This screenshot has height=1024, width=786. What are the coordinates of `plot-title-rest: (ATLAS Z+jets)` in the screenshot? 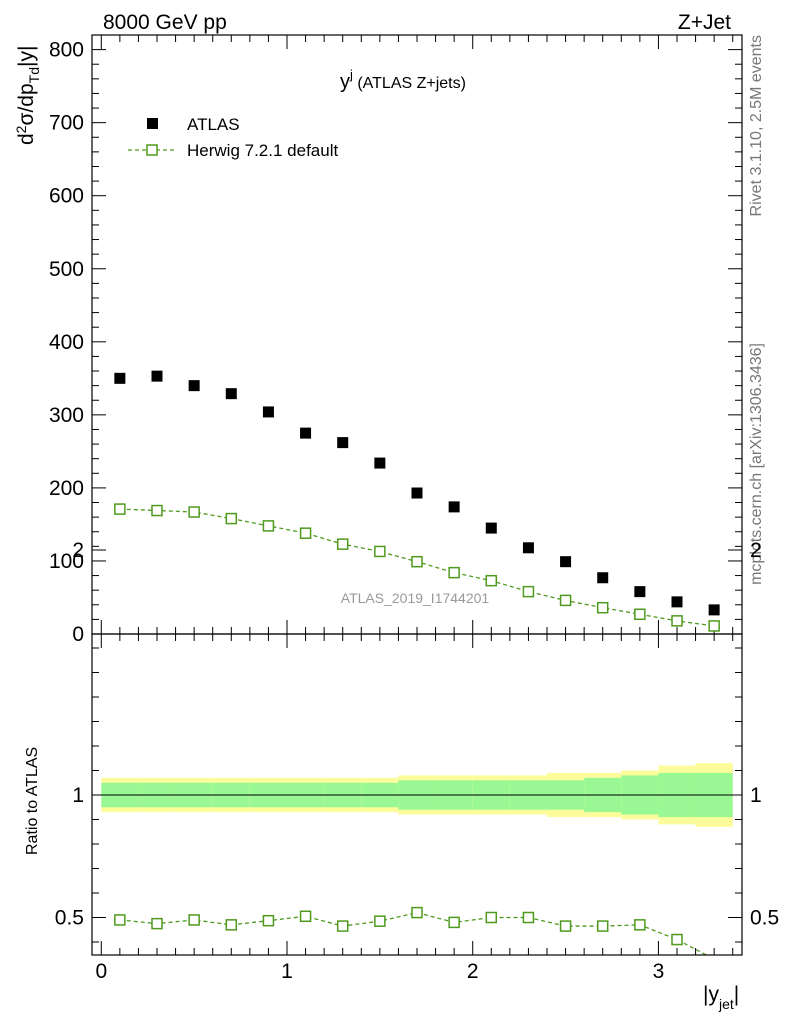 It's located at (409, 83).